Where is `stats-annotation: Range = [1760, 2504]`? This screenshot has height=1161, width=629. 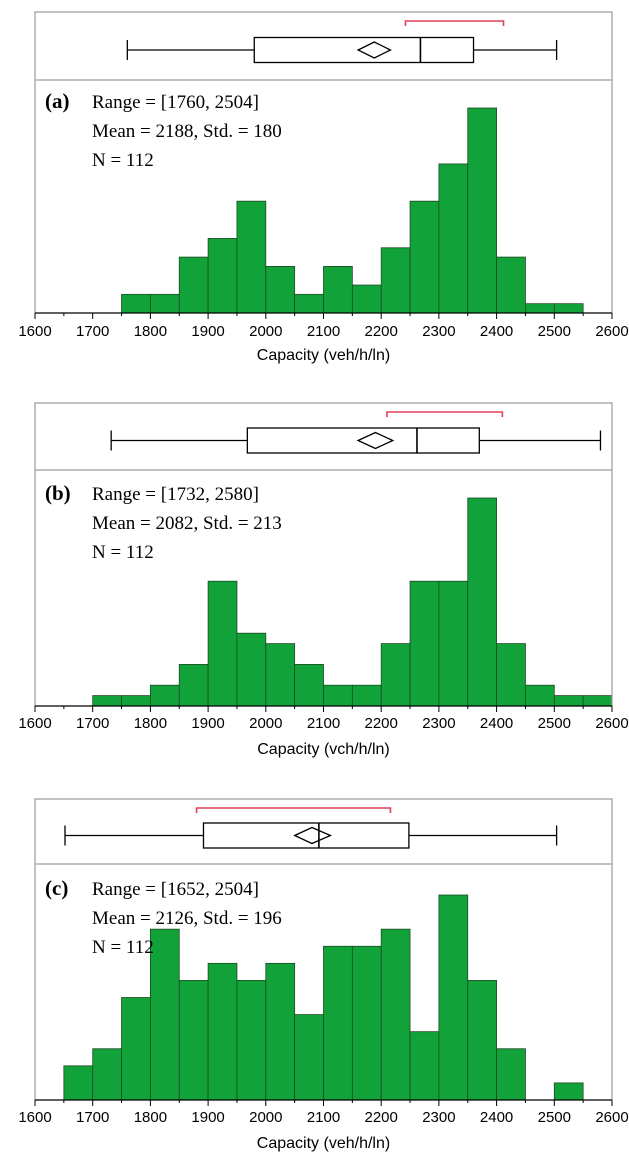
stats-annotation: Range = [1760, 2504] is located at coordinates (175, 102).